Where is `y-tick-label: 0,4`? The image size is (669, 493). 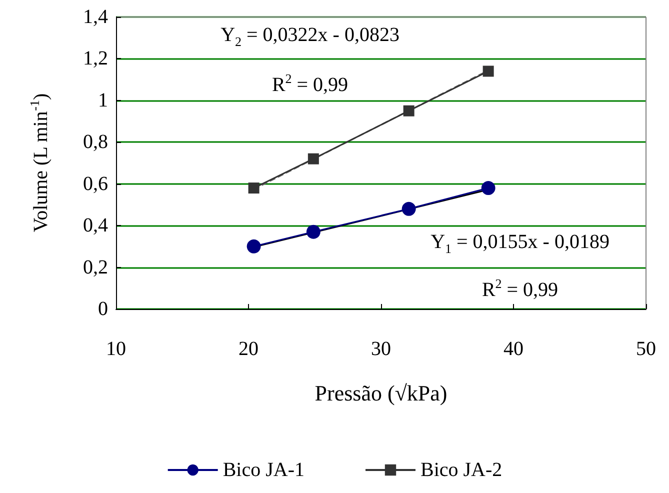
y-tick-label: 0,4 is located at coordinates (95, 225).